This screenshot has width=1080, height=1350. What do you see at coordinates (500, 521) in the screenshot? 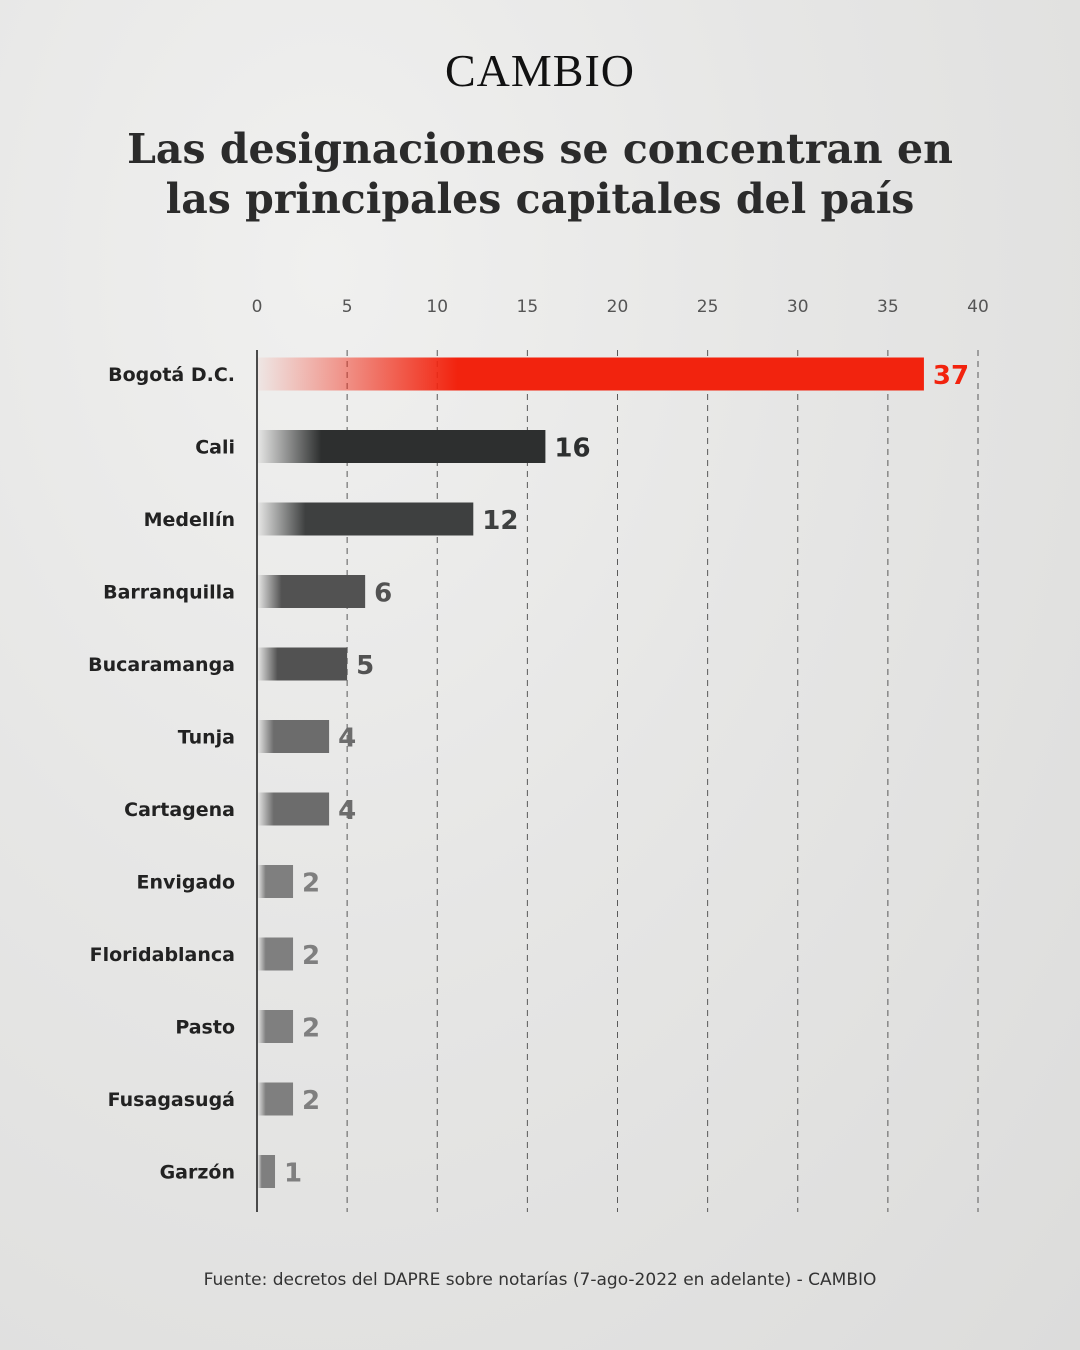
I see `value-label: 12` at bounding box center [500, 521].